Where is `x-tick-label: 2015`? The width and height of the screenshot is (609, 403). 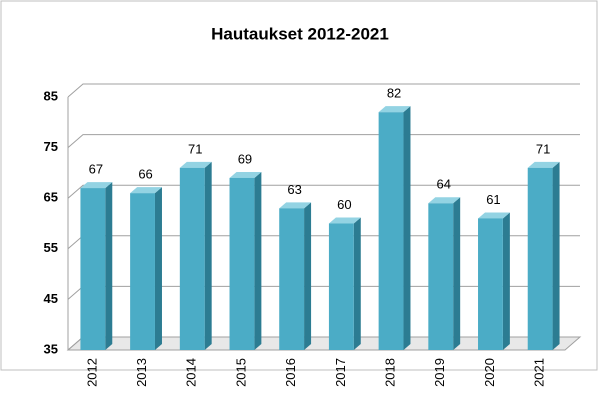 x-tick-label: 2015 is located at coordinates (240, 372).